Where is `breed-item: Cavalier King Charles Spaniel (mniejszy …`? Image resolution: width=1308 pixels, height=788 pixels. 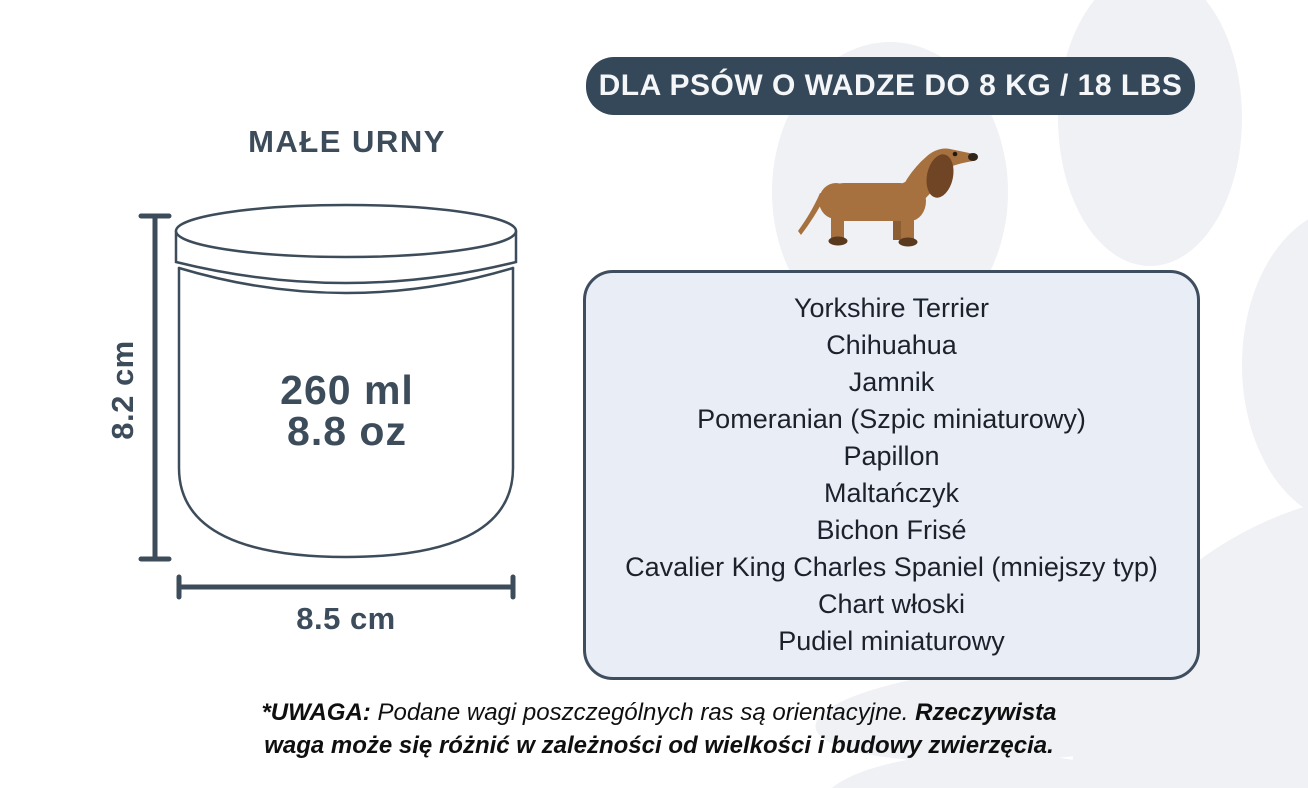 breed-item: Cavalier King Charles Spaniel (mniejszy … is located at coordinates (891, 567).